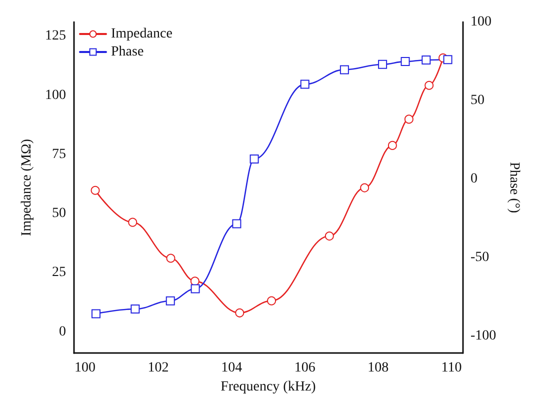 This screenshot has width=537, height=407. What do you see at coordinates (55, 36) in the screenshot?
I see `y-tick-label: 125` at bounding box center [55, 36].